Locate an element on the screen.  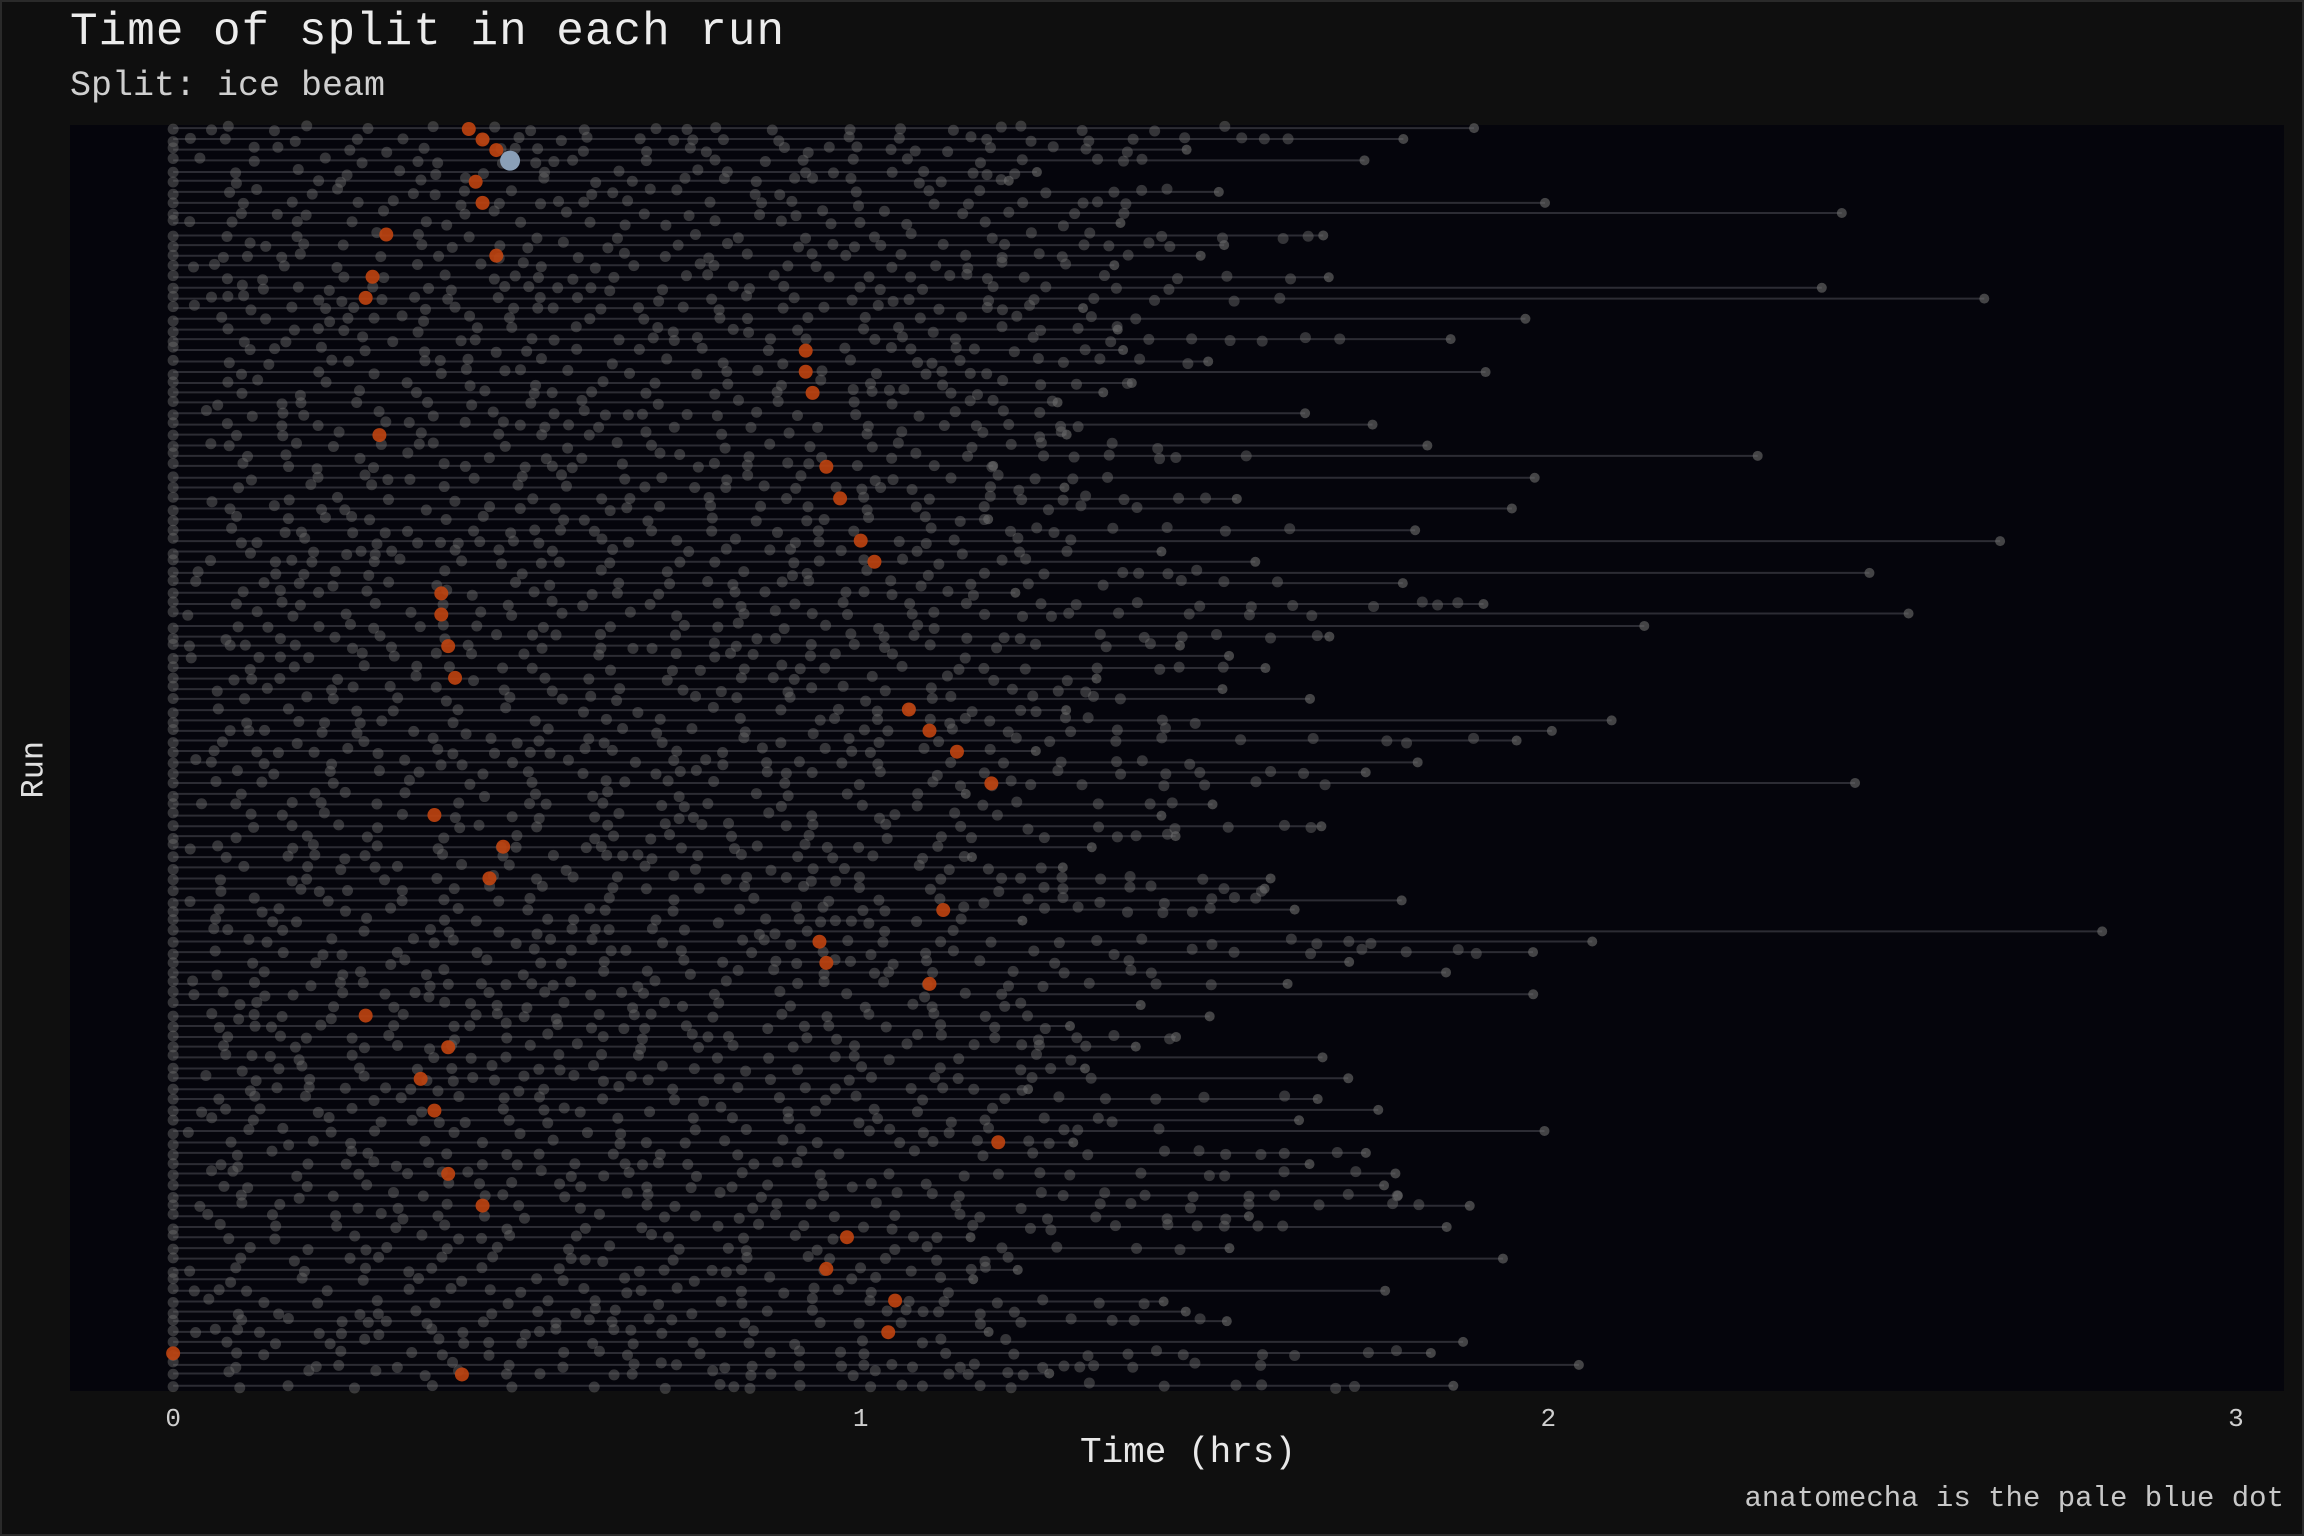
y-axis-label: Run is located at coordinates (34, 769).